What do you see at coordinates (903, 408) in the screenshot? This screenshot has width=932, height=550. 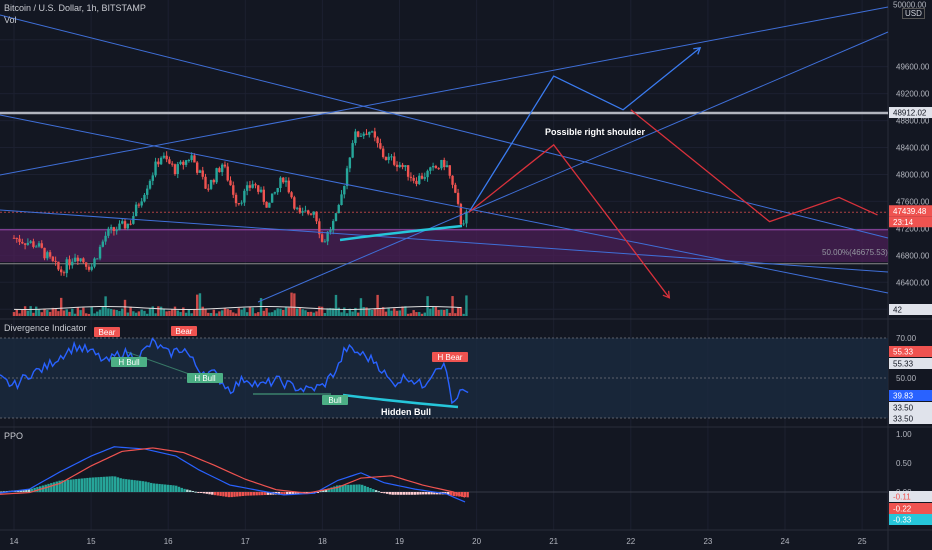 I see `osc-badge-d: 33.50` at bounding box center [903, 408].